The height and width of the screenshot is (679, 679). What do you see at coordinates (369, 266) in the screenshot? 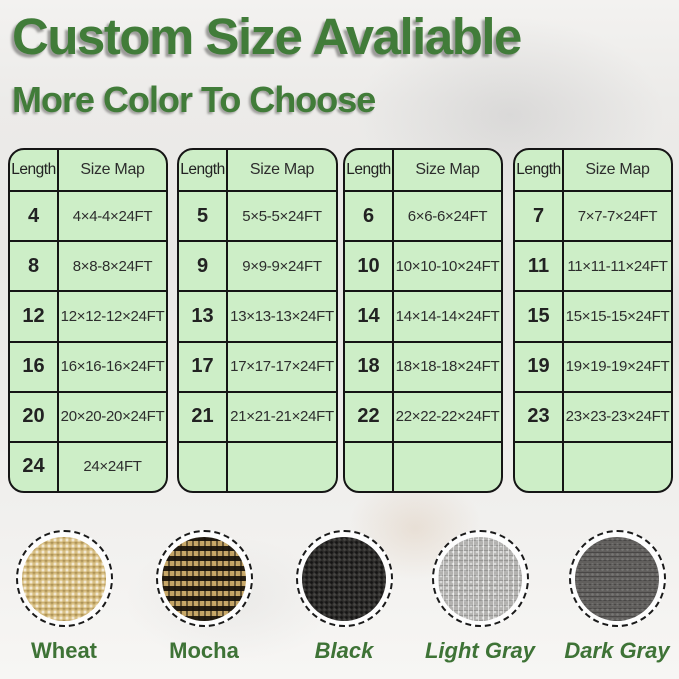
I see `length-value: 10` at bounding box center [369, 266].